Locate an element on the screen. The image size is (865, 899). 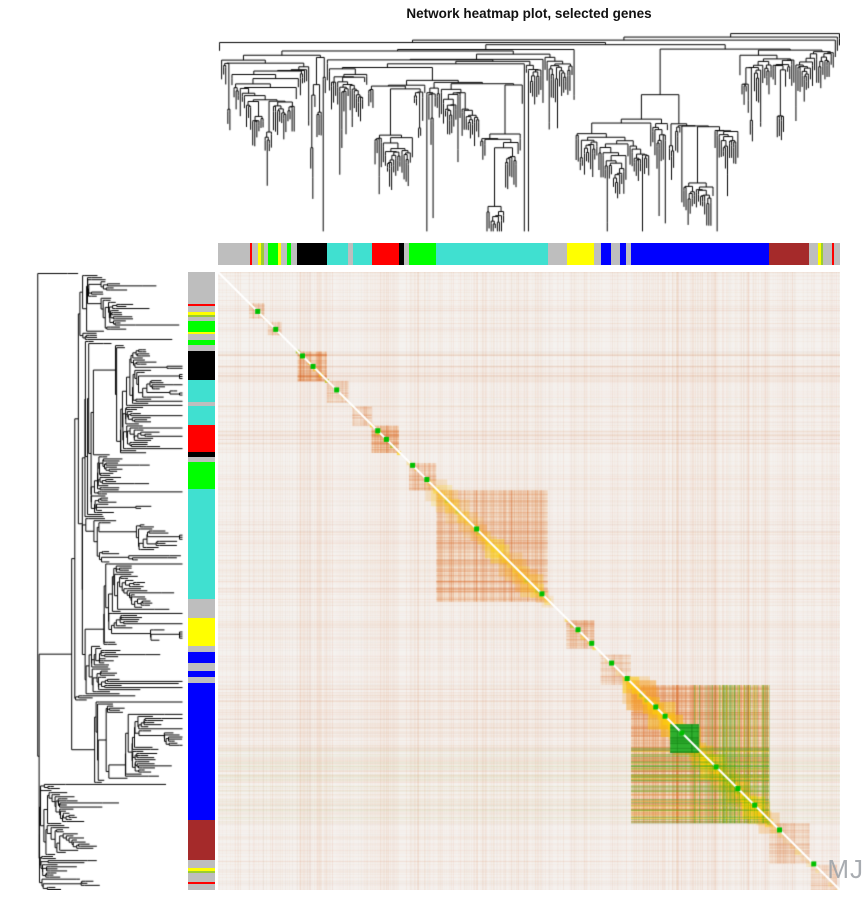
left-module-colorbar is located at coordinates (201, 581).